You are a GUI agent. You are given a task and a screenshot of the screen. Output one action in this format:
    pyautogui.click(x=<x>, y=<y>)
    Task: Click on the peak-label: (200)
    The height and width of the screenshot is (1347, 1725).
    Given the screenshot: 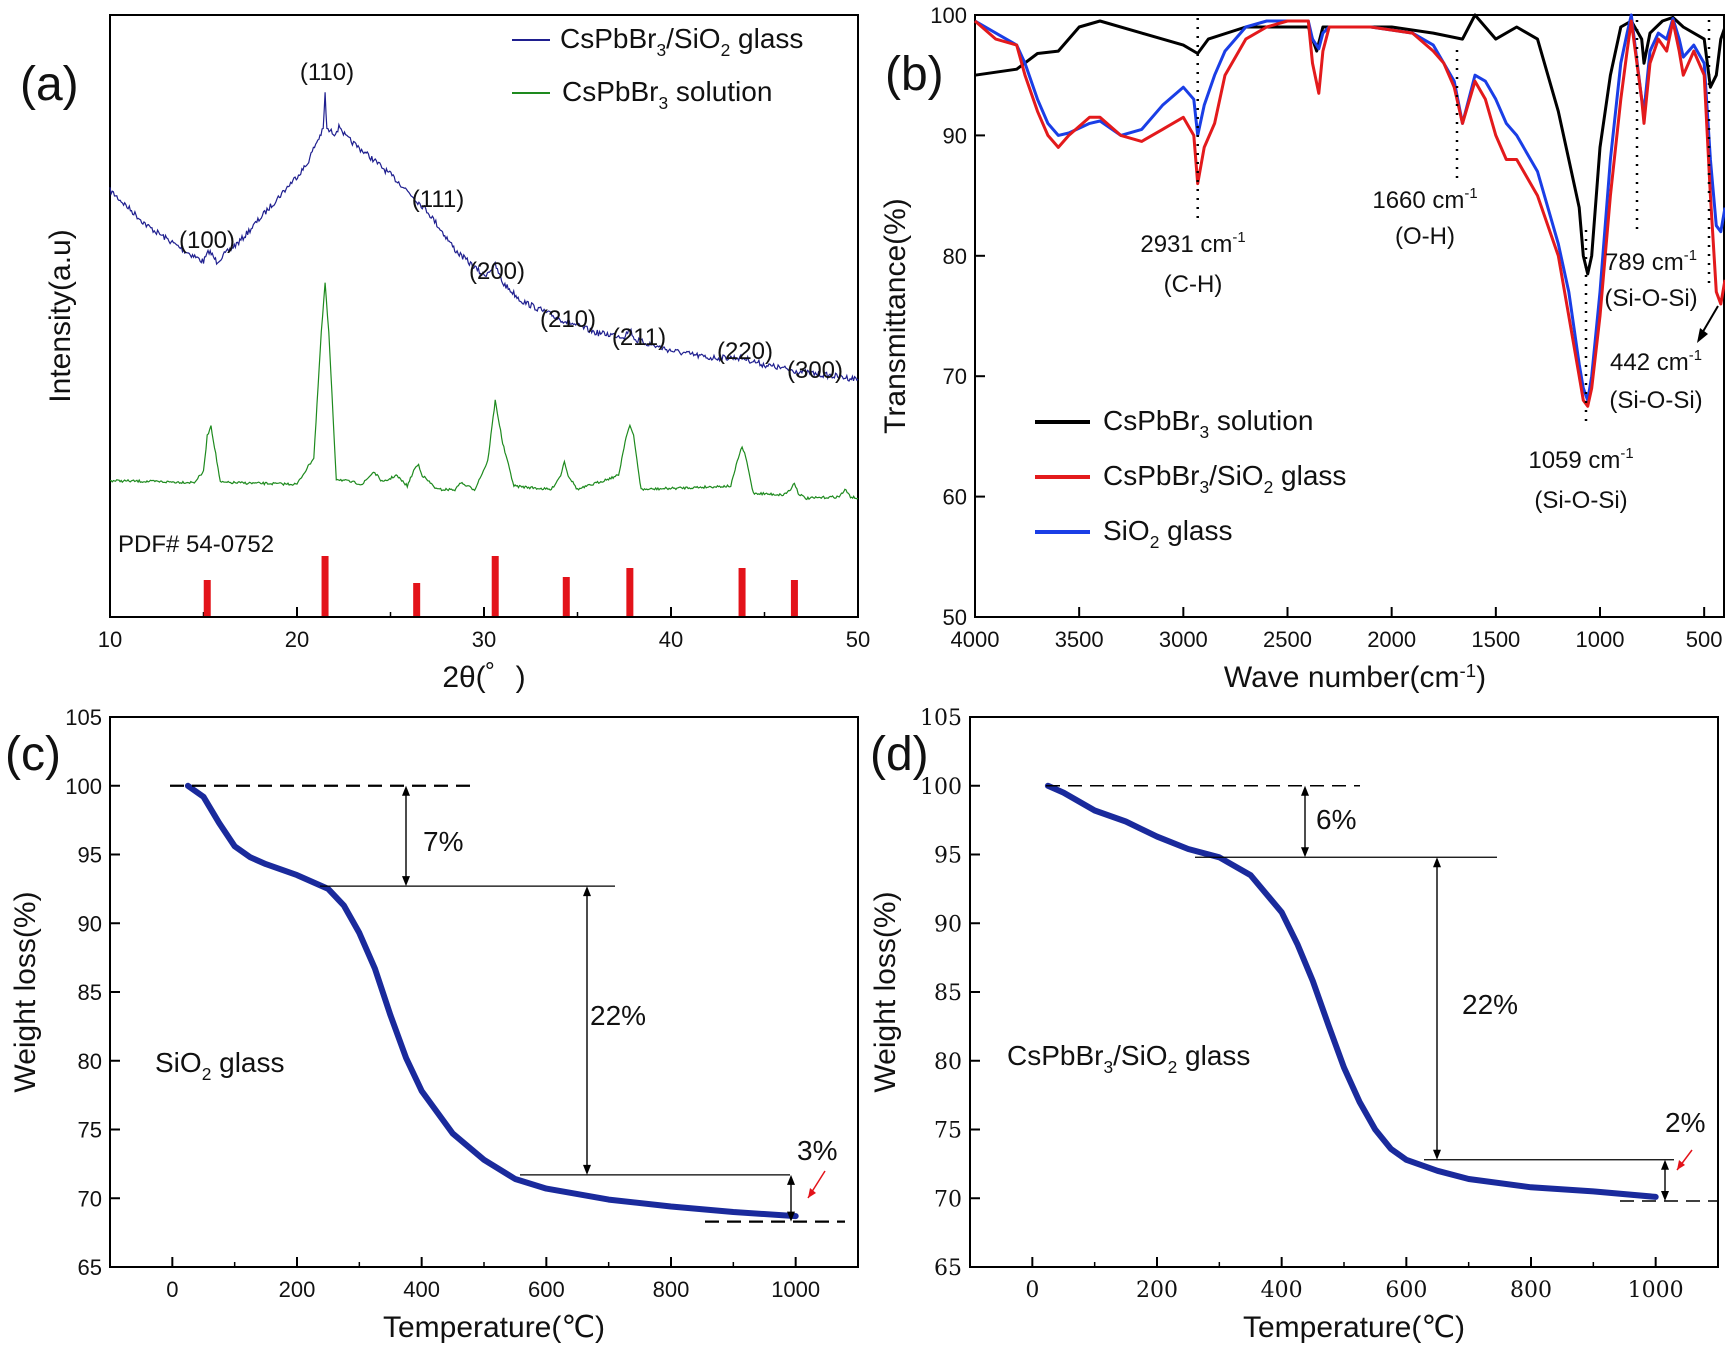 What is the action you would take?
    pyautogui.click(x=497, y=271)
    